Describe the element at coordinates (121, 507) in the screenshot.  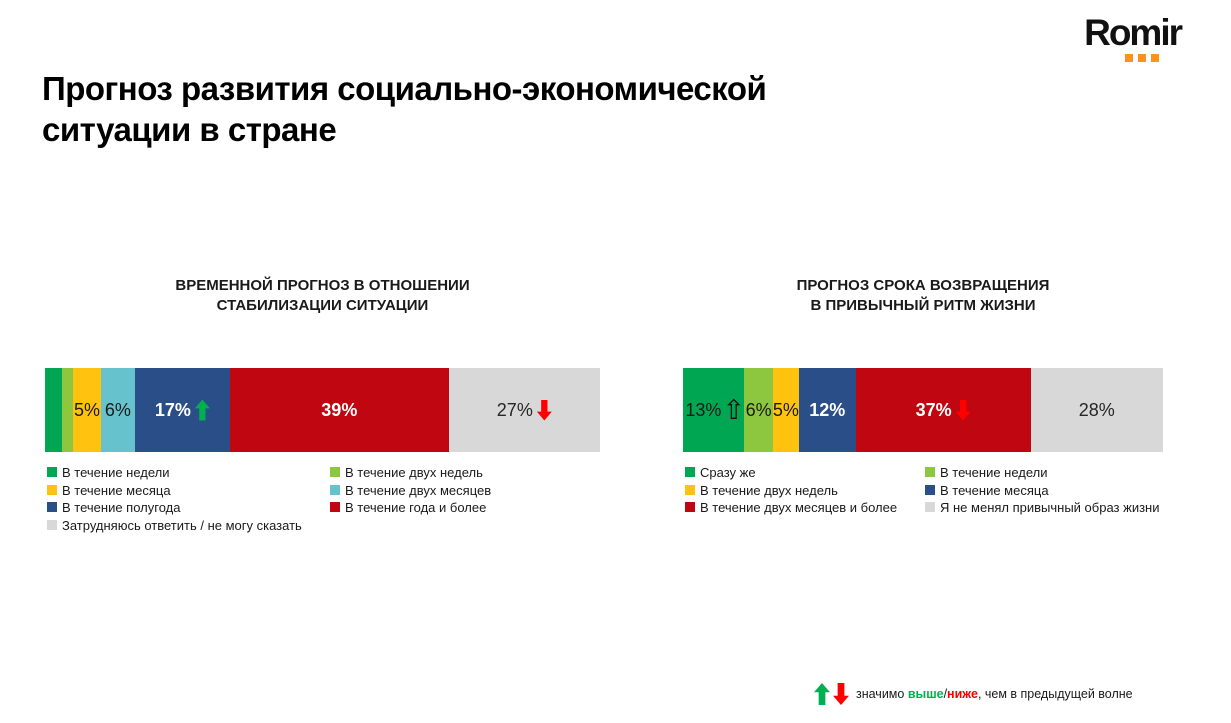
I see `legend-label: В течение полугода` at that location.